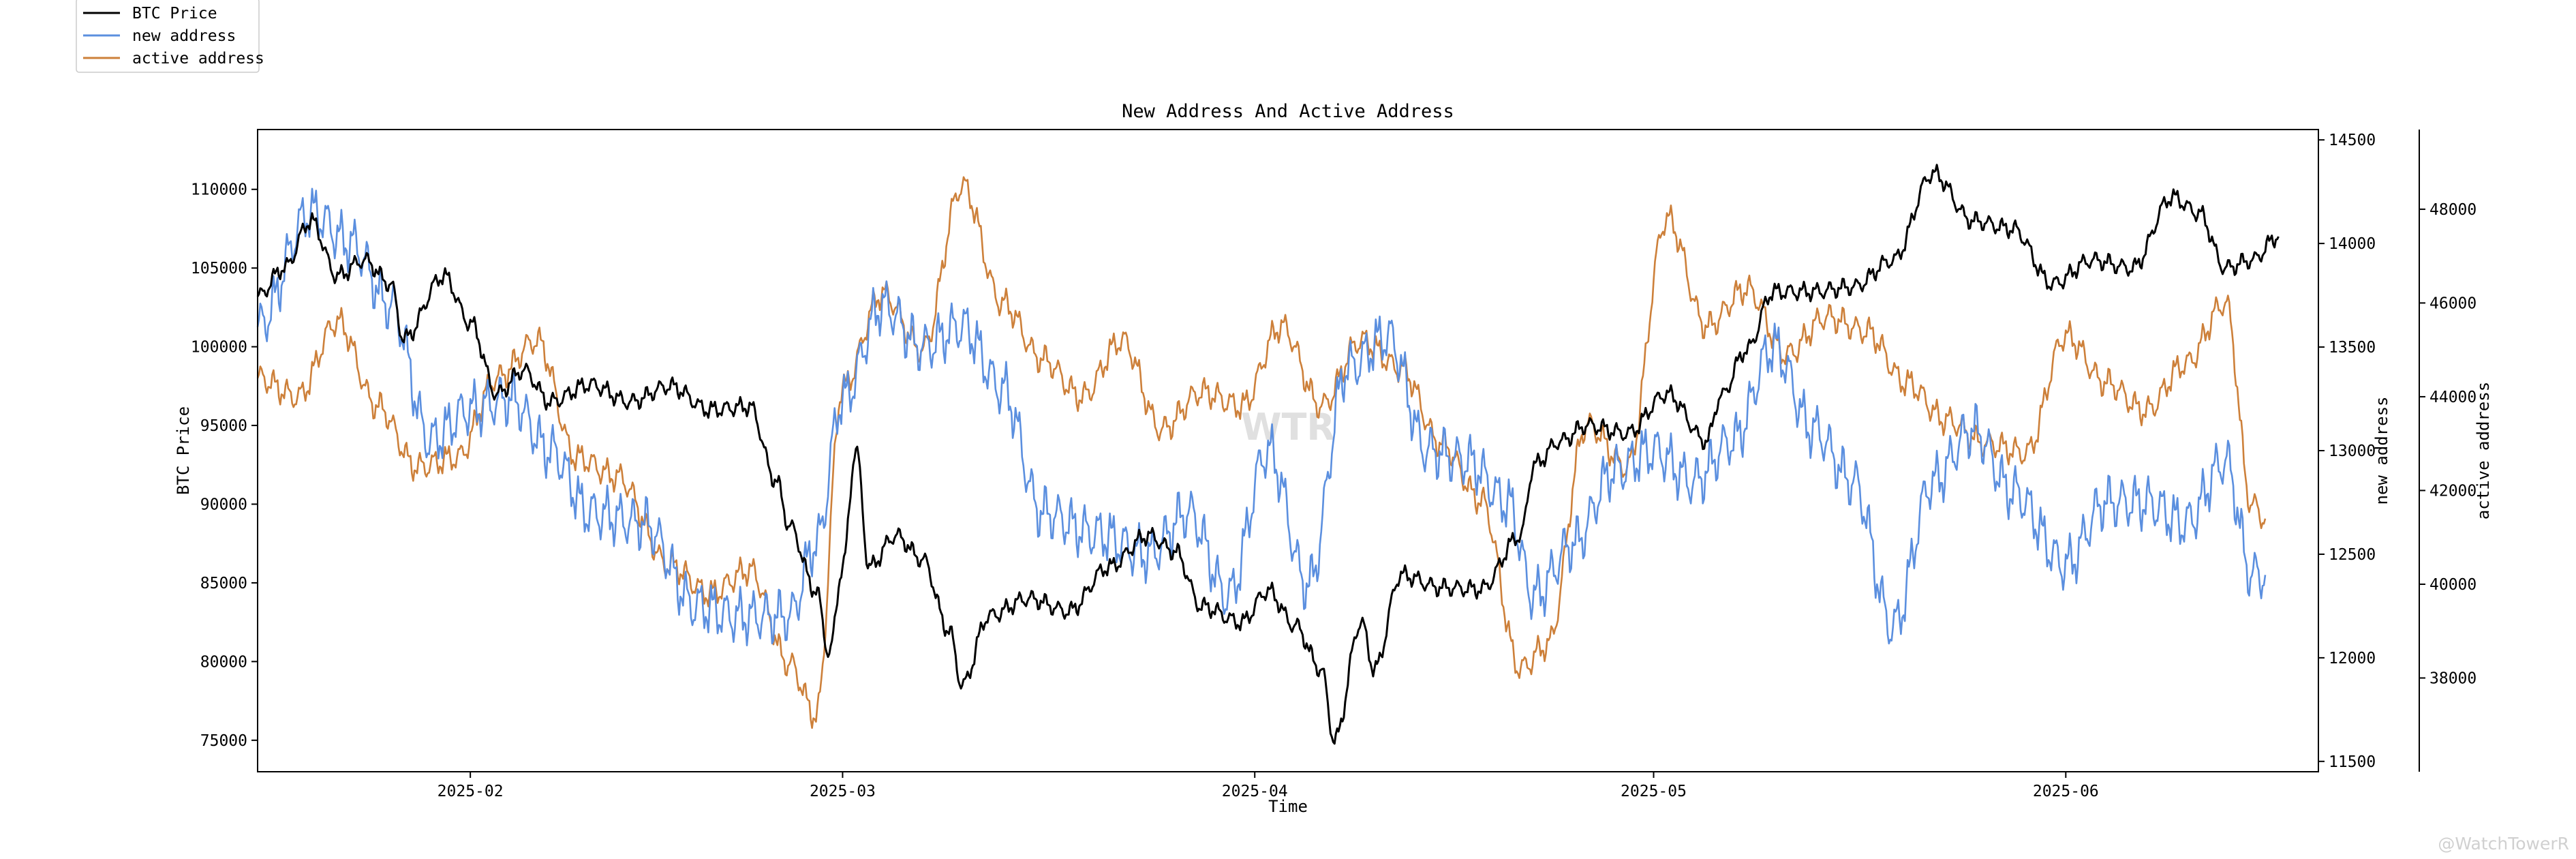 The image size is (2576, 859). Describe the element at coordinates (223, 583) in the screenshot. I see `y-price-tick-label: 85000` at that location.